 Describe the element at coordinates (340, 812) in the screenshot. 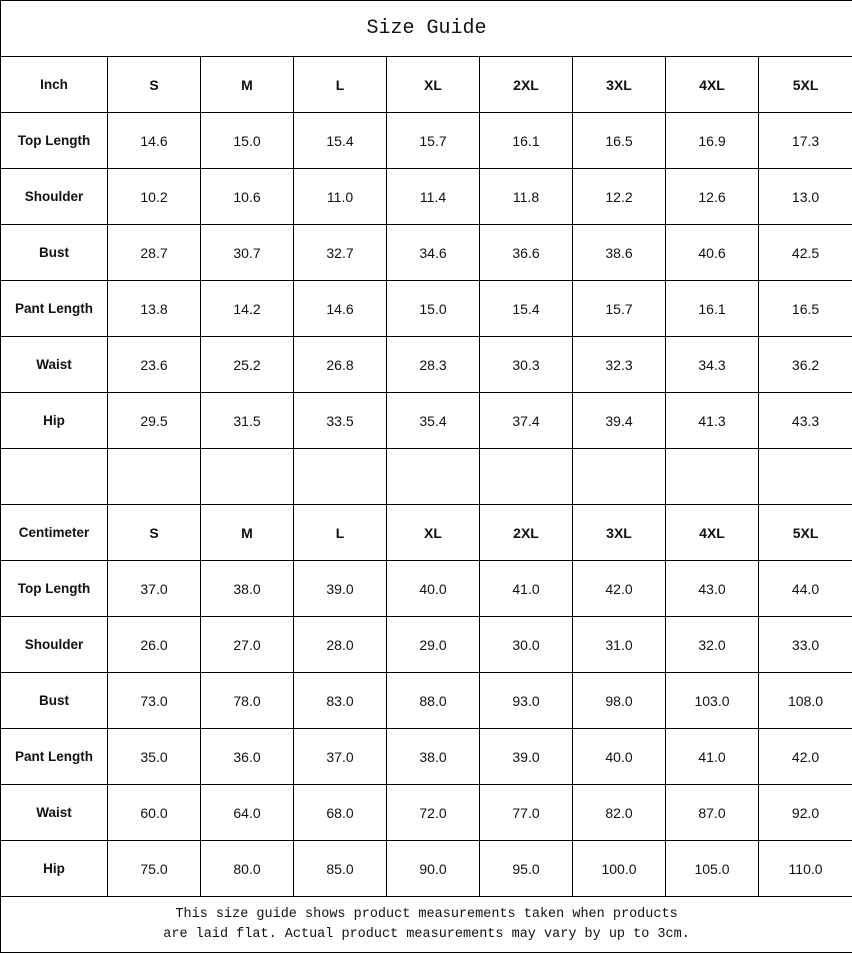

I see `measurement-cell: 68.0` at that location.